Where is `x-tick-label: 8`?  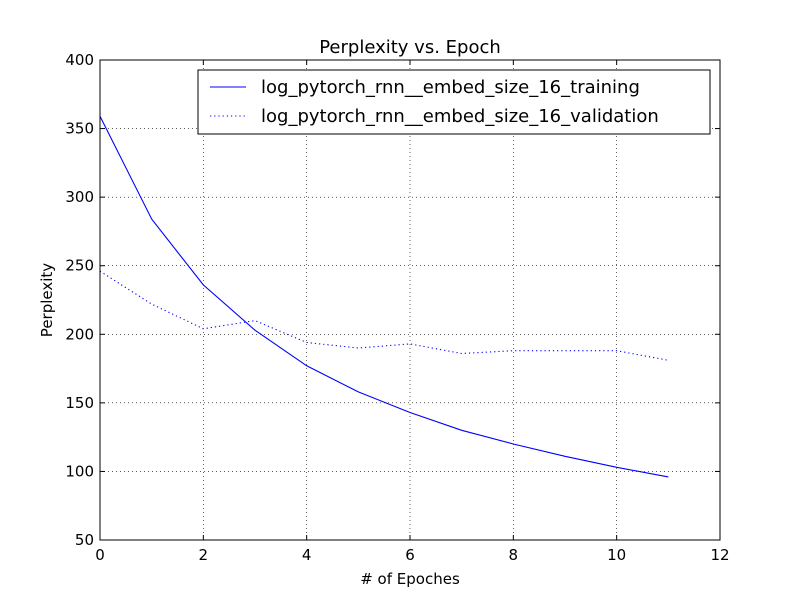 x-tick-label: 8 is located at coordinates (514, 555).